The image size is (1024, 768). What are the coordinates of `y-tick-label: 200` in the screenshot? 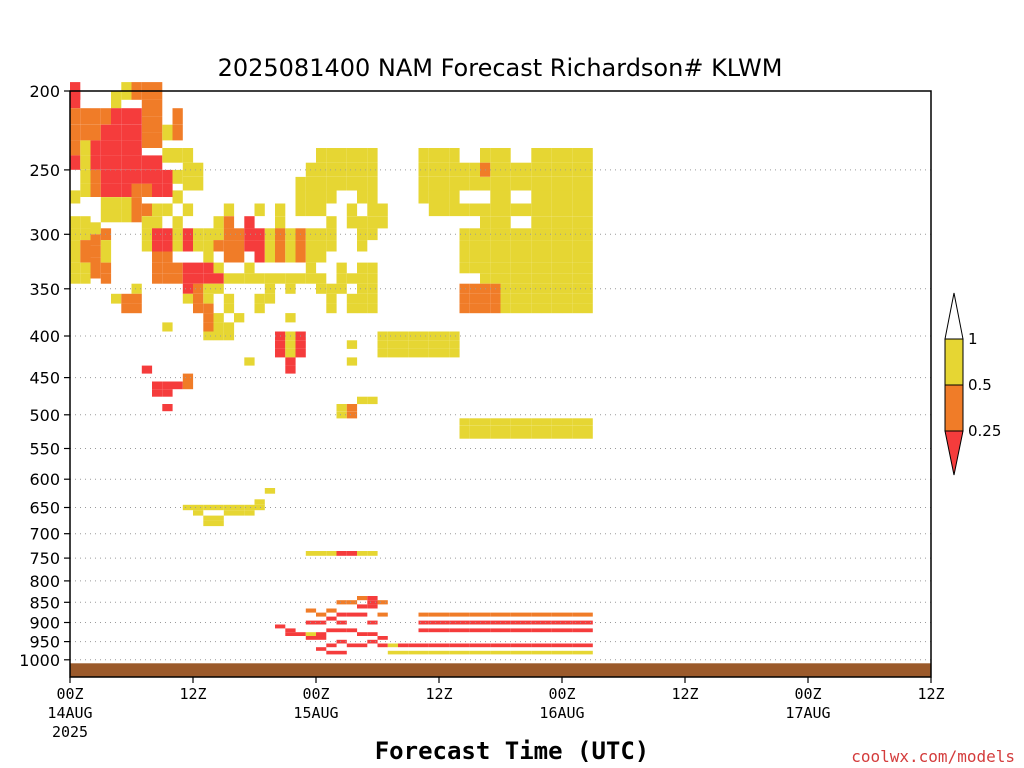 It's located at (44, 91).